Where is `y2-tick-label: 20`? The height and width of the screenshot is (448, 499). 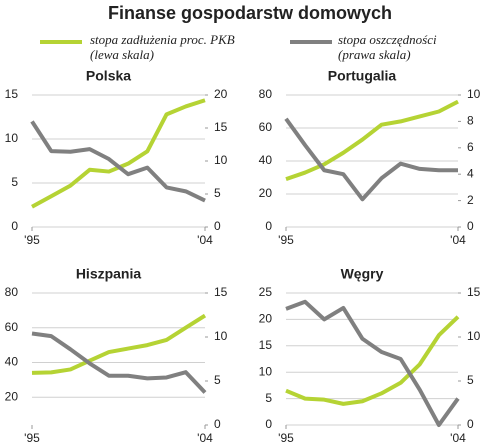 y2-tick-label: 20 is located at coordinates (221, 94).